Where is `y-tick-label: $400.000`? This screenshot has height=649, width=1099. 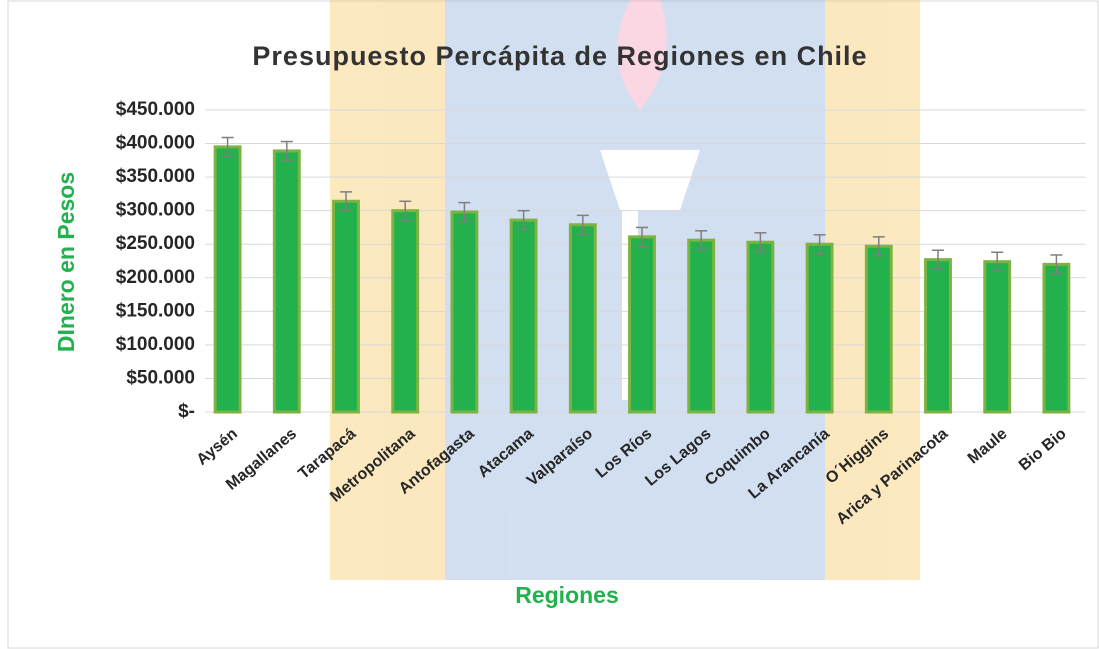
y-tick-label: $400.000 is located at coordinates (155, 143).